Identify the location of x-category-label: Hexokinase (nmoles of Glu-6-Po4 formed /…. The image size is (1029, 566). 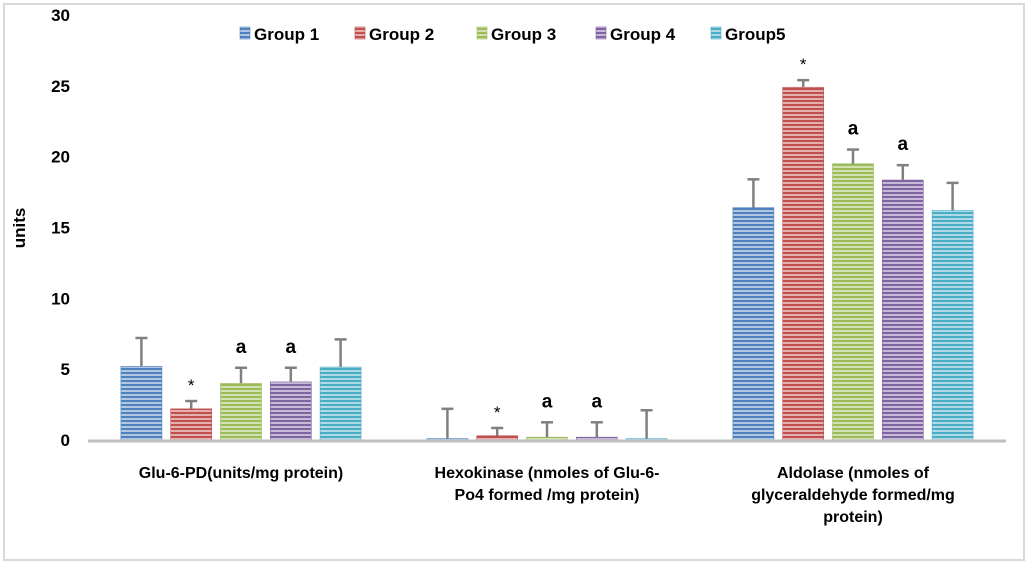
(547, 484).